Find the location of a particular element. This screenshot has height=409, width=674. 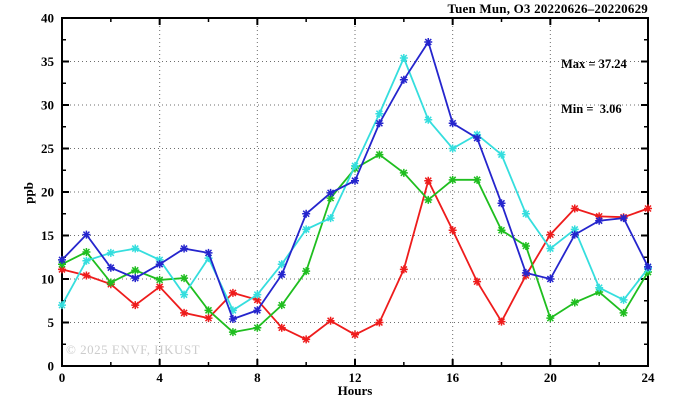

svg-text: 25 is located at coordinates (48, 148).